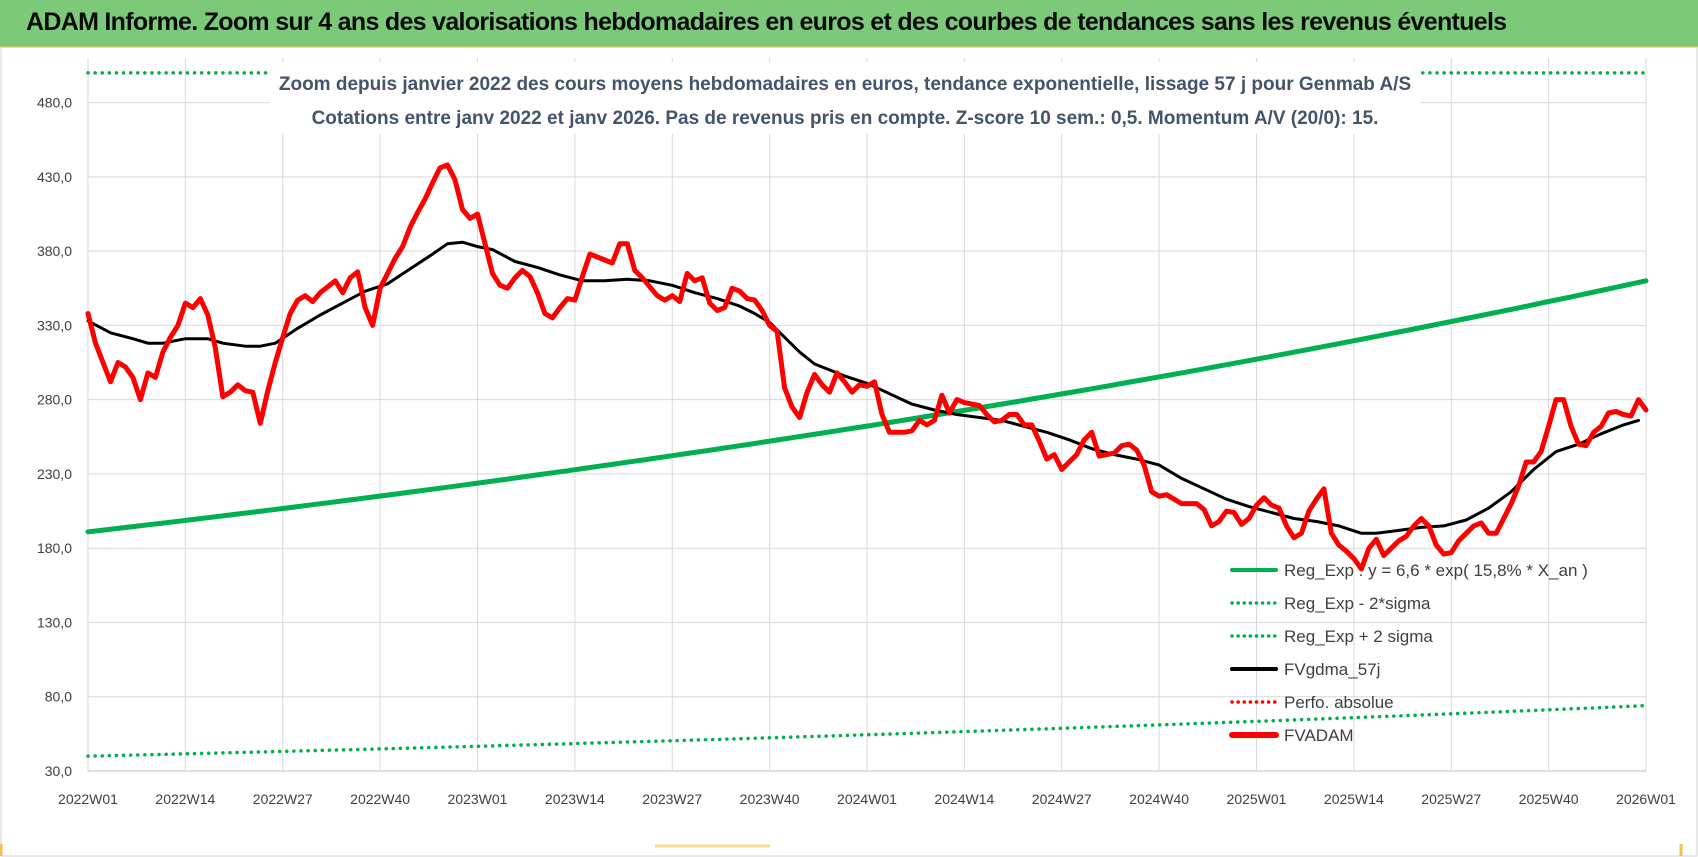  I want to click on y-tick-label: 180,0, so click(54, 548).